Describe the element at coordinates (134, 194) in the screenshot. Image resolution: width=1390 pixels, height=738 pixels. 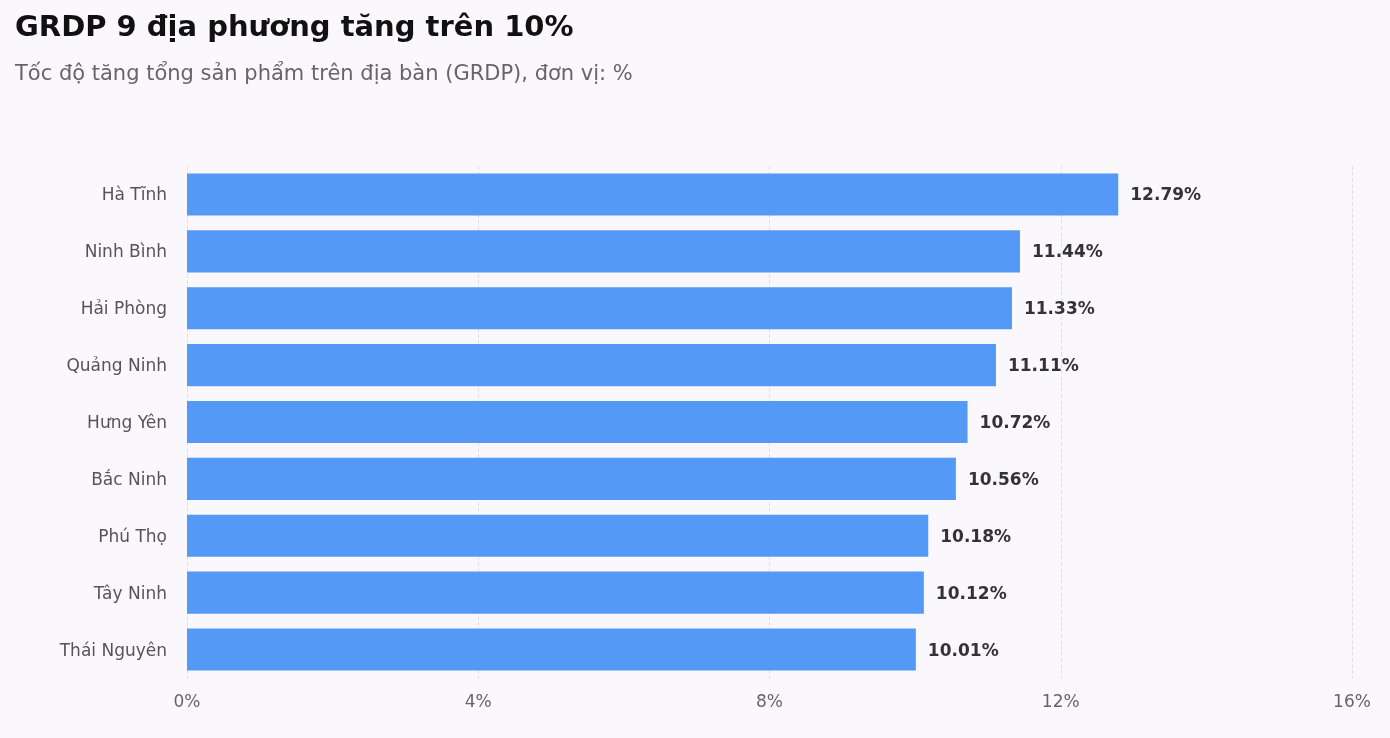
I see `y-tick-label: Hà Tĩnh` at that location.